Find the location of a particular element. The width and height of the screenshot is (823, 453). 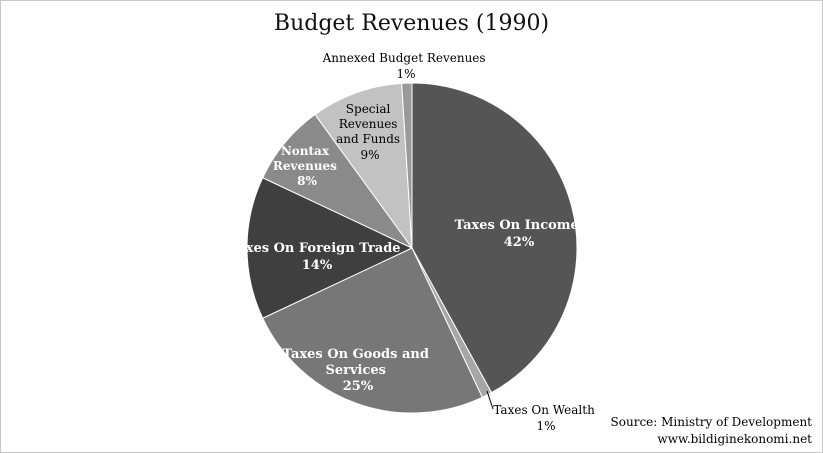

pie-slice-annexed-budget-revenues is located at coordinates (407, 165).